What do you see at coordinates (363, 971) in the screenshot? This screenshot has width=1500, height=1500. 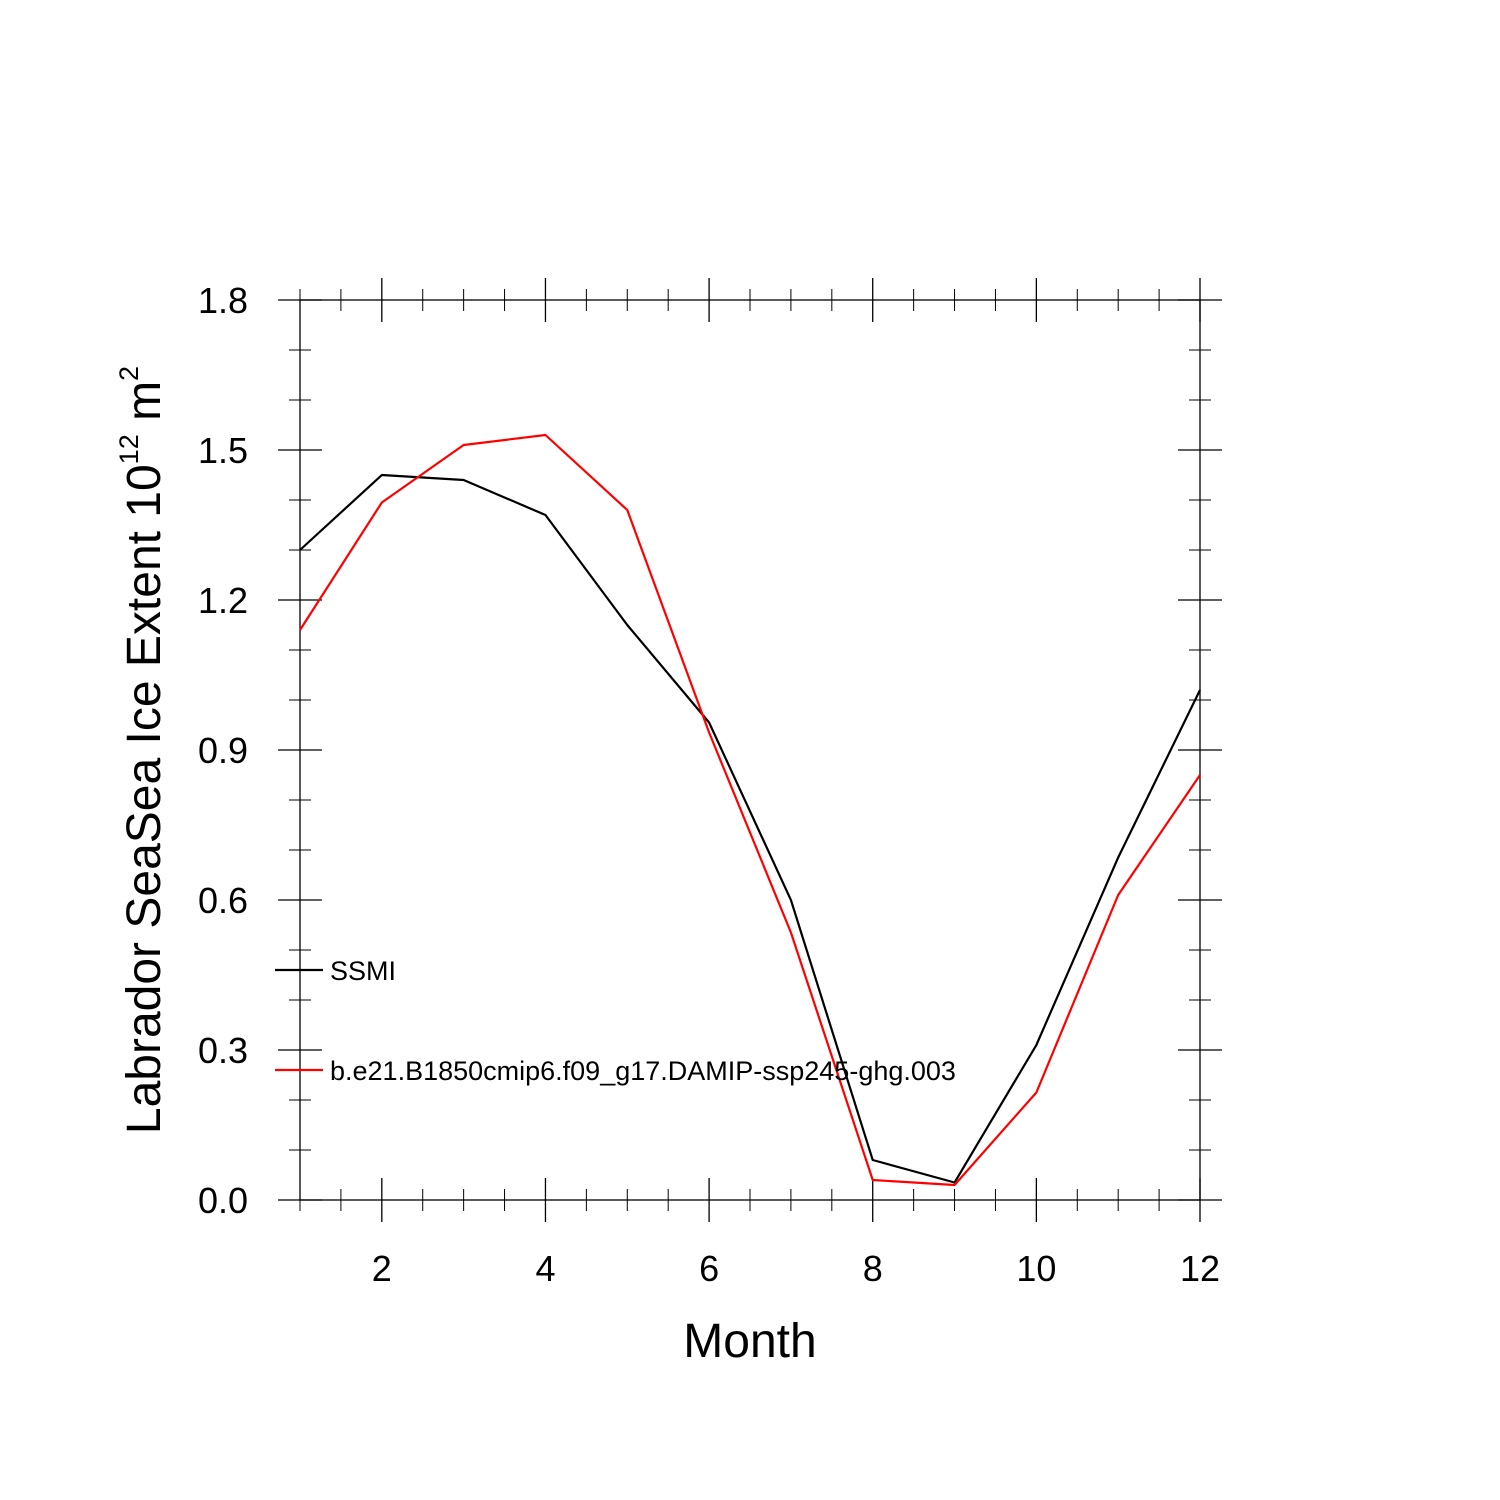 I see `legend-label-1: SSMI` at bounding box center [363, 971].